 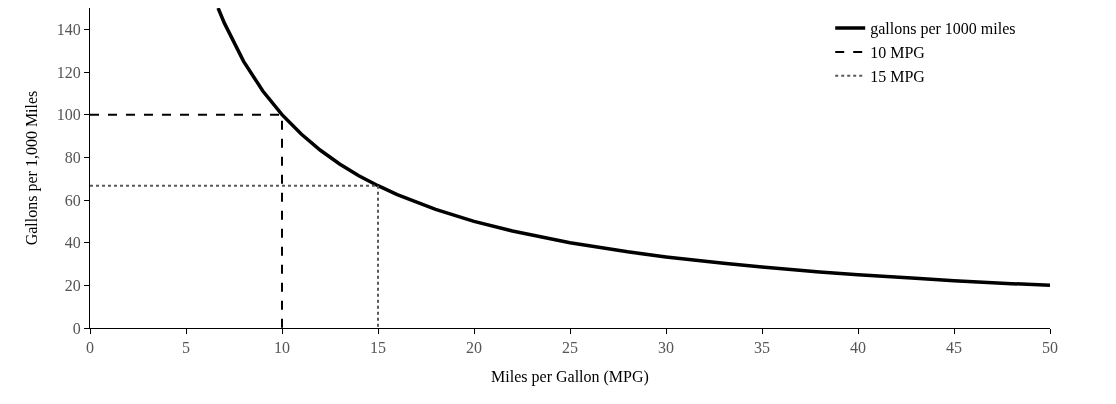 What do you see at coordinates (954, 348) in the screenshot?
I see `x-tick-label: 45` at bounding box center [954, 348].